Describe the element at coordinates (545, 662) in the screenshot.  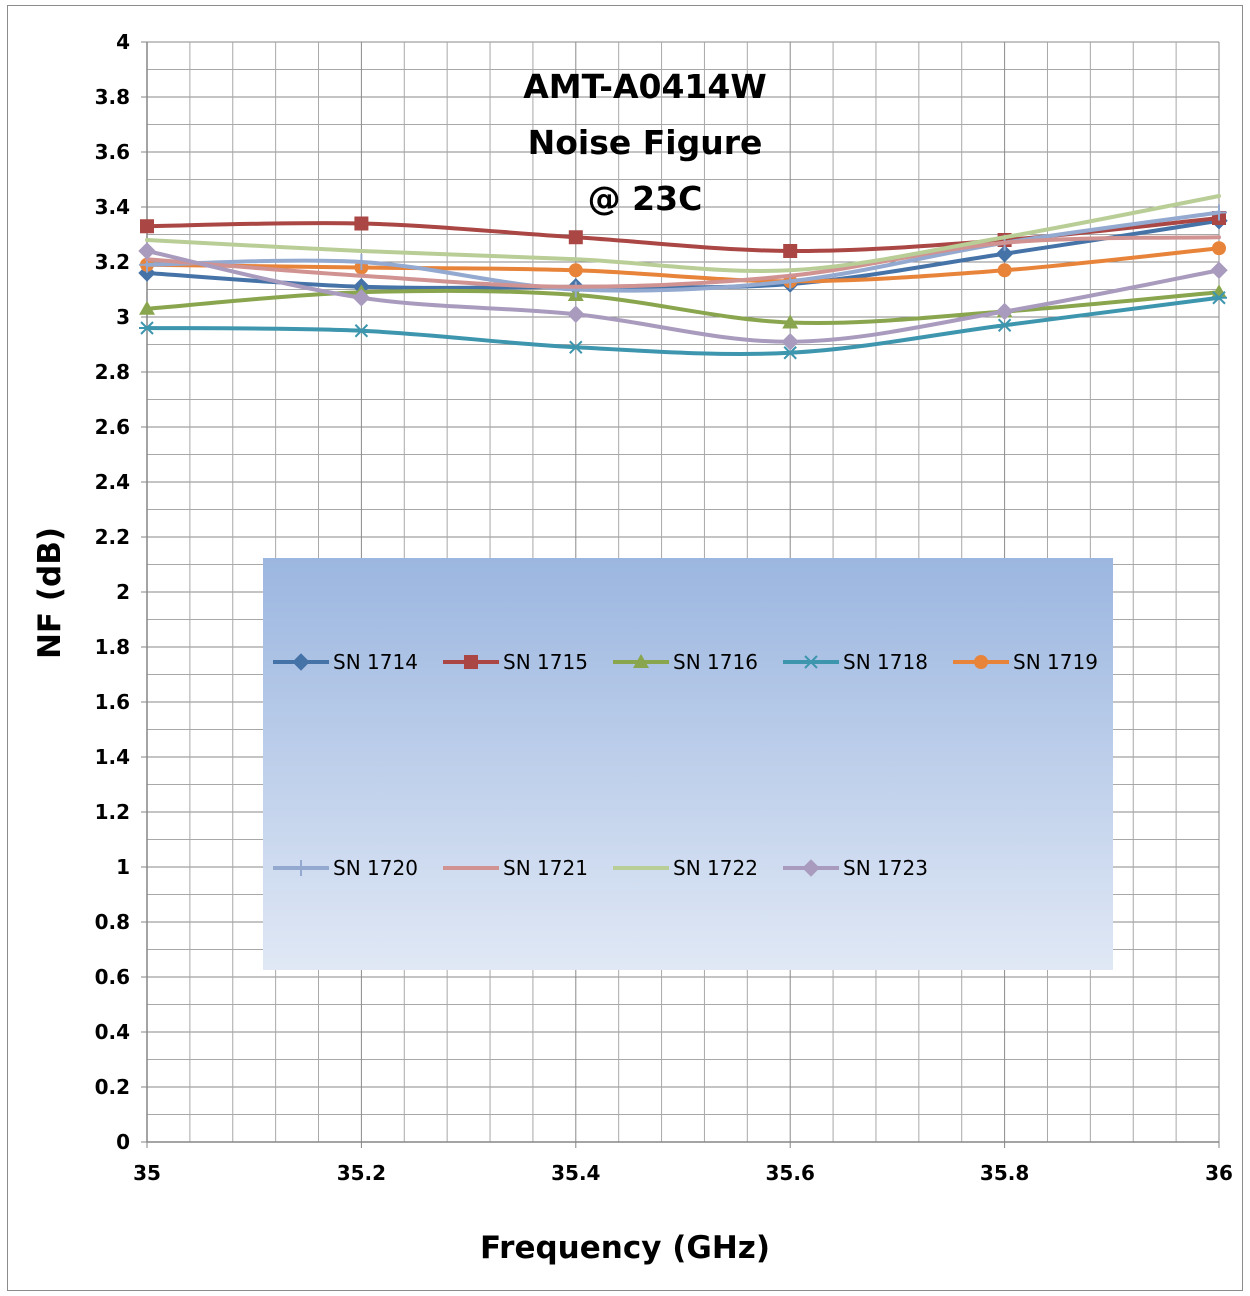
I see `legend-label: SN 1715` at that location.